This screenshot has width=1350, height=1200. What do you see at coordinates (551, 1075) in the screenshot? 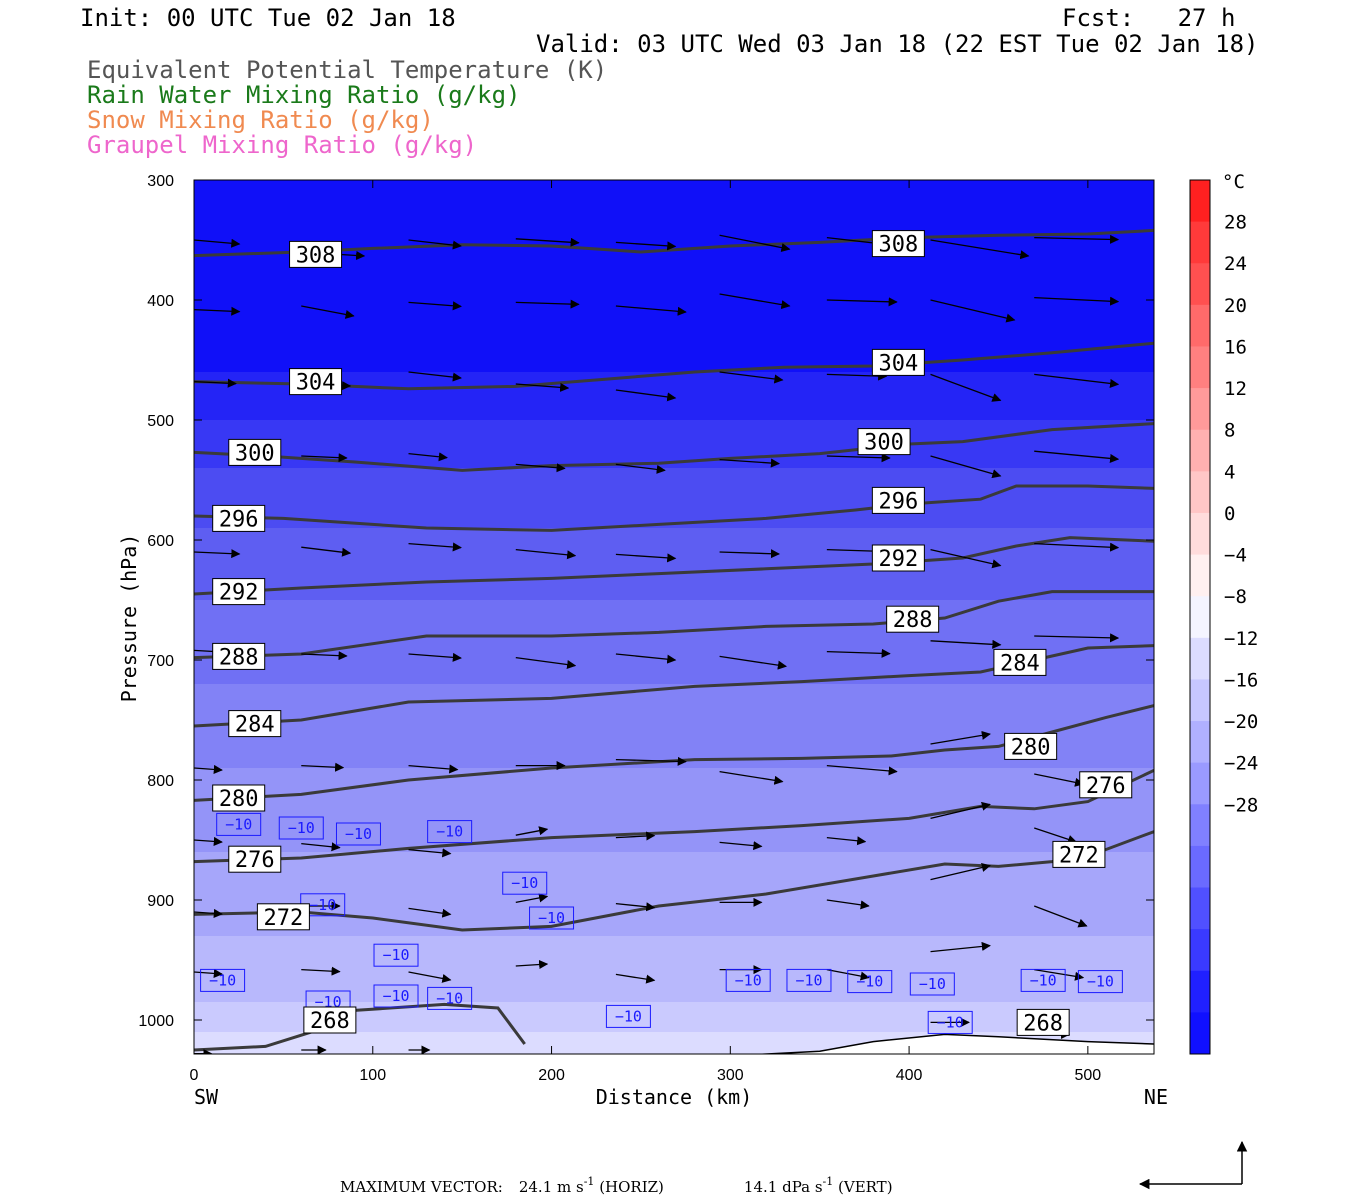
I see `x-tick-label: 200` at bounding box center [551, 1075].